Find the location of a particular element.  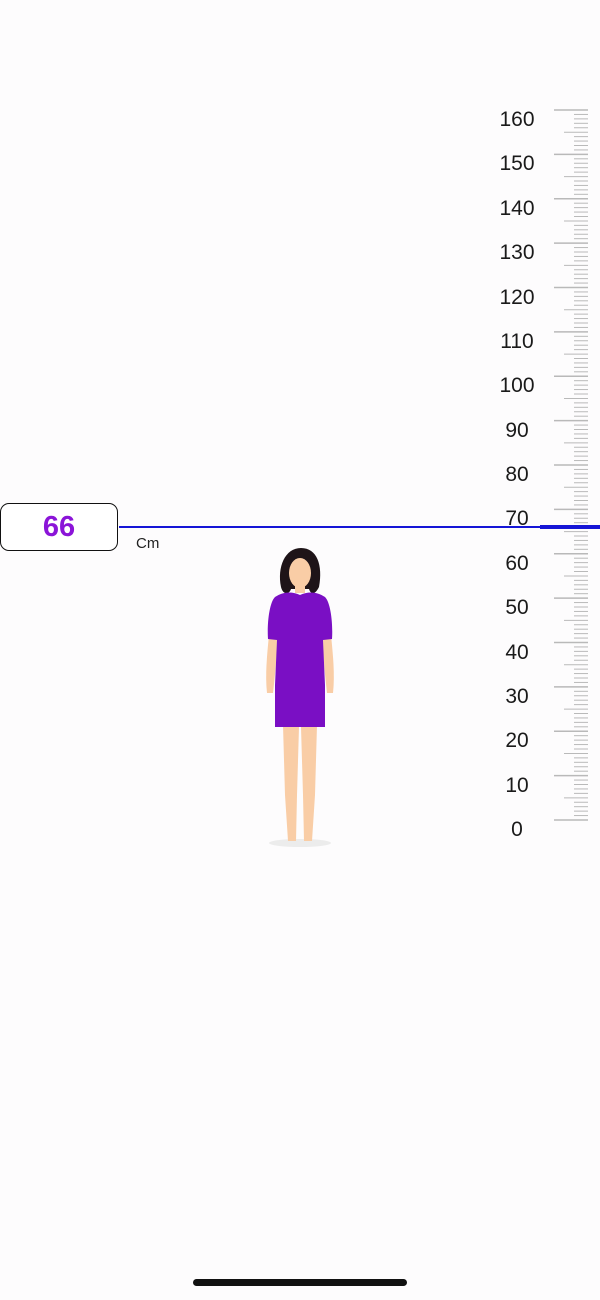

ruler-label: 70 is located at coordinates (517, 519).